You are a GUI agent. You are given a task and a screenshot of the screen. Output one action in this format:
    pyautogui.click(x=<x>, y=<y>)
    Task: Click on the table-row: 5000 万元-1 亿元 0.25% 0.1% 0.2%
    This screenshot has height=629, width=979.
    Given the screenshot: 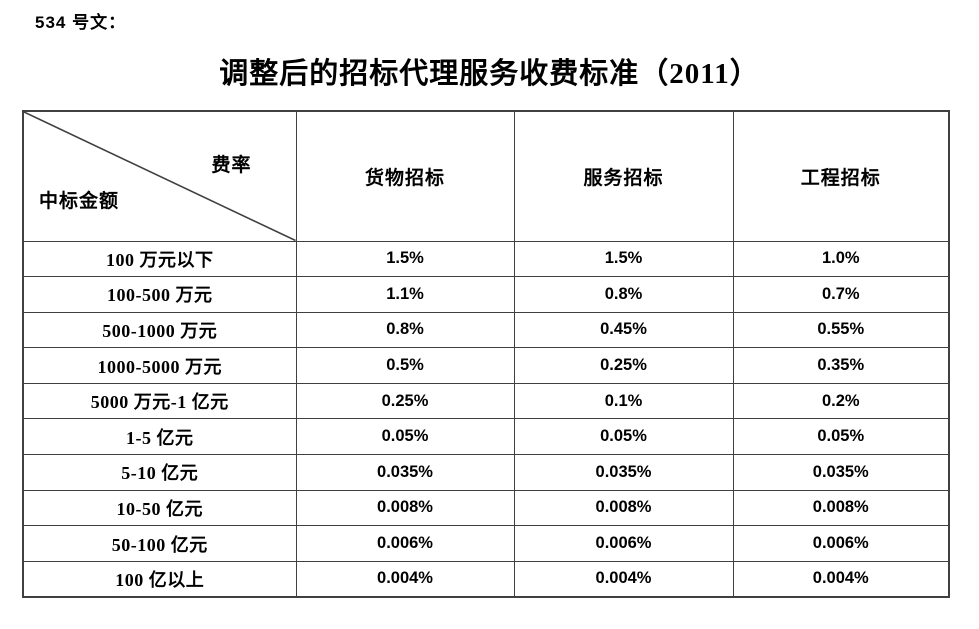 What is the action you would take?
    pyautogui.click(x=486, y=401)
    